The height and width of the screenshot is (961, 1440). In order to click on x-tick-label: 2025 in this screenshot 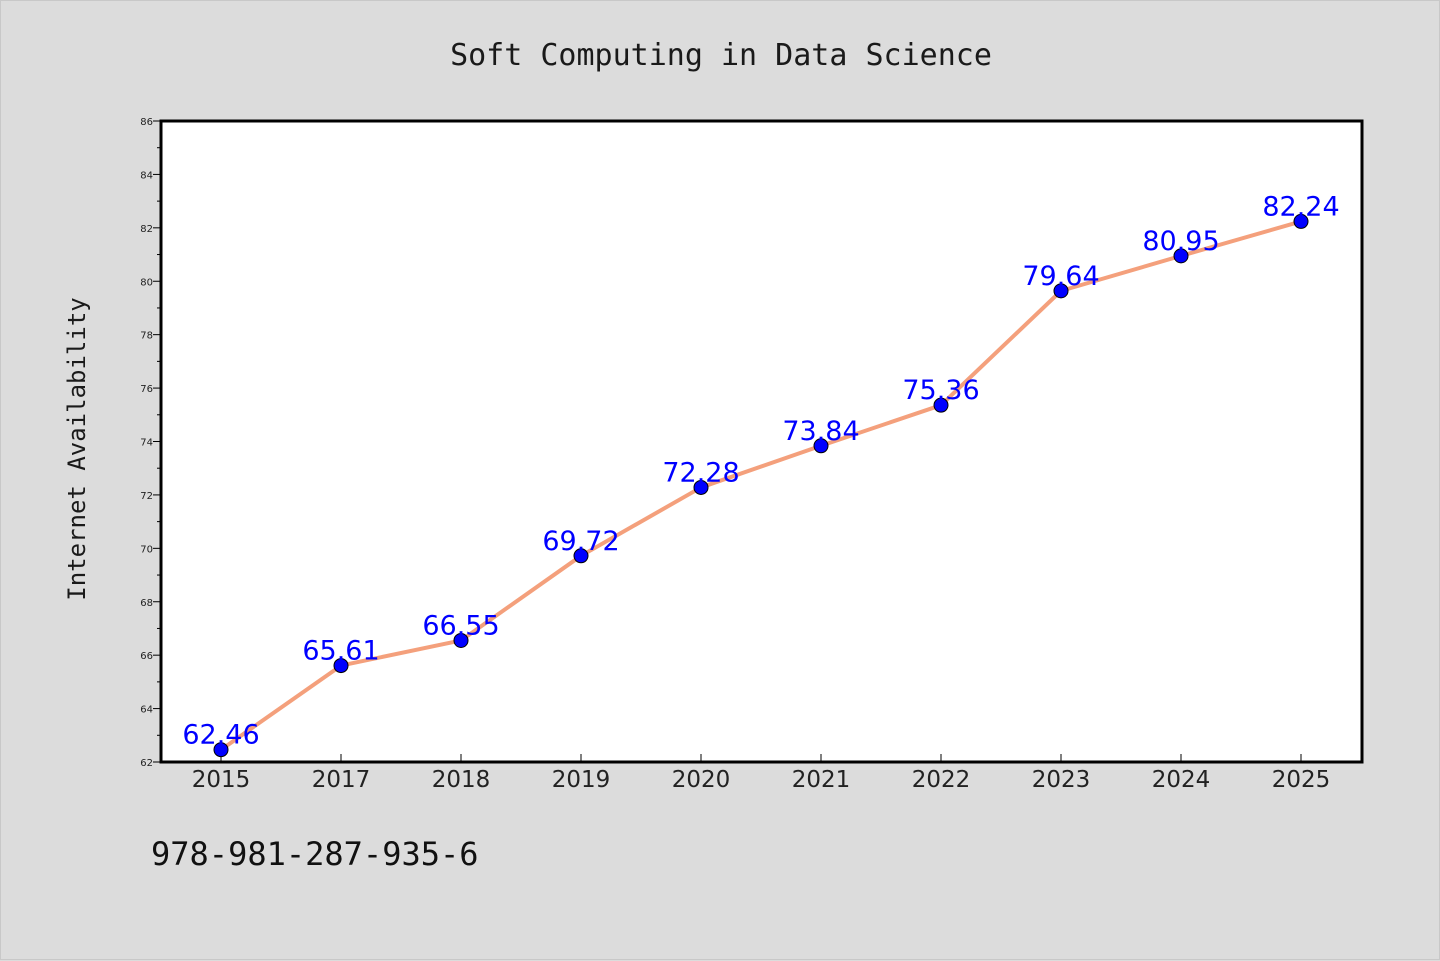, I will do `click(1301, 780)`.